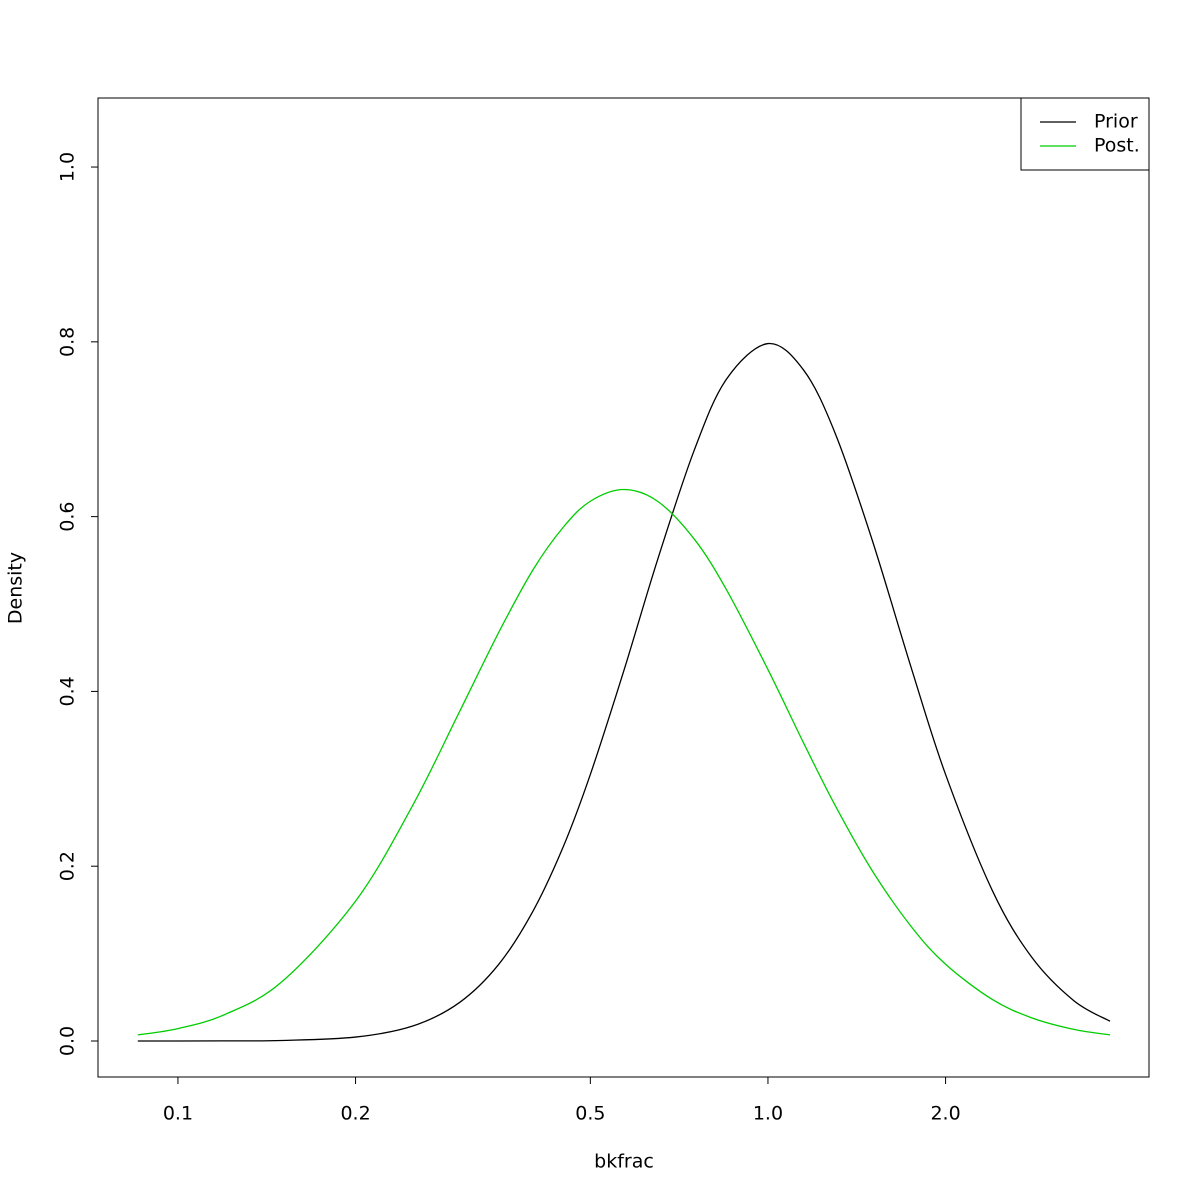 The image size is (1200, 1200). Describe the element at coordinates (16, 588) in the screenshot. I see `y-axis-label: Density` at that location.